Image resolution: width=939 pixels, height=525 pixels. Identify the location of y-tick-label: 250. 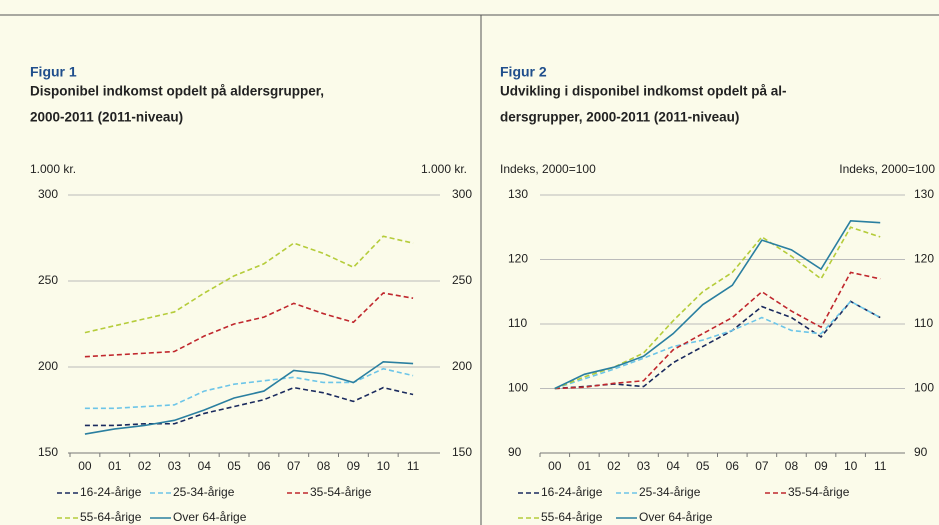
(48, 280).